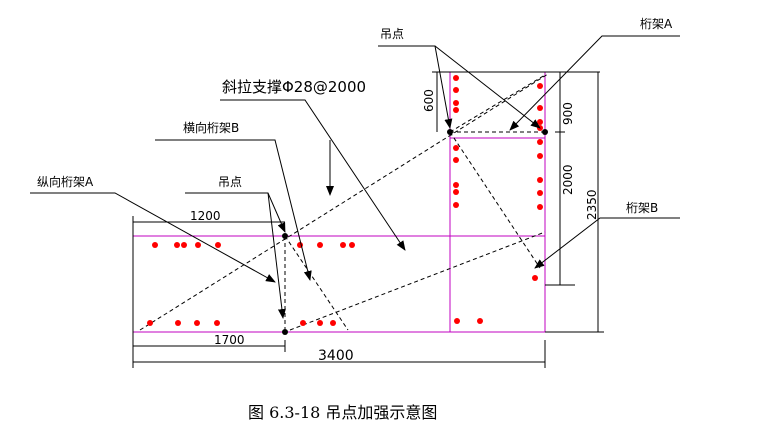 The image size is (765, 434). Describe the element at coordinates (342, 412) in the screenshot. I see `caption: 图 6.3-18 吊点加强示意图` at that location.